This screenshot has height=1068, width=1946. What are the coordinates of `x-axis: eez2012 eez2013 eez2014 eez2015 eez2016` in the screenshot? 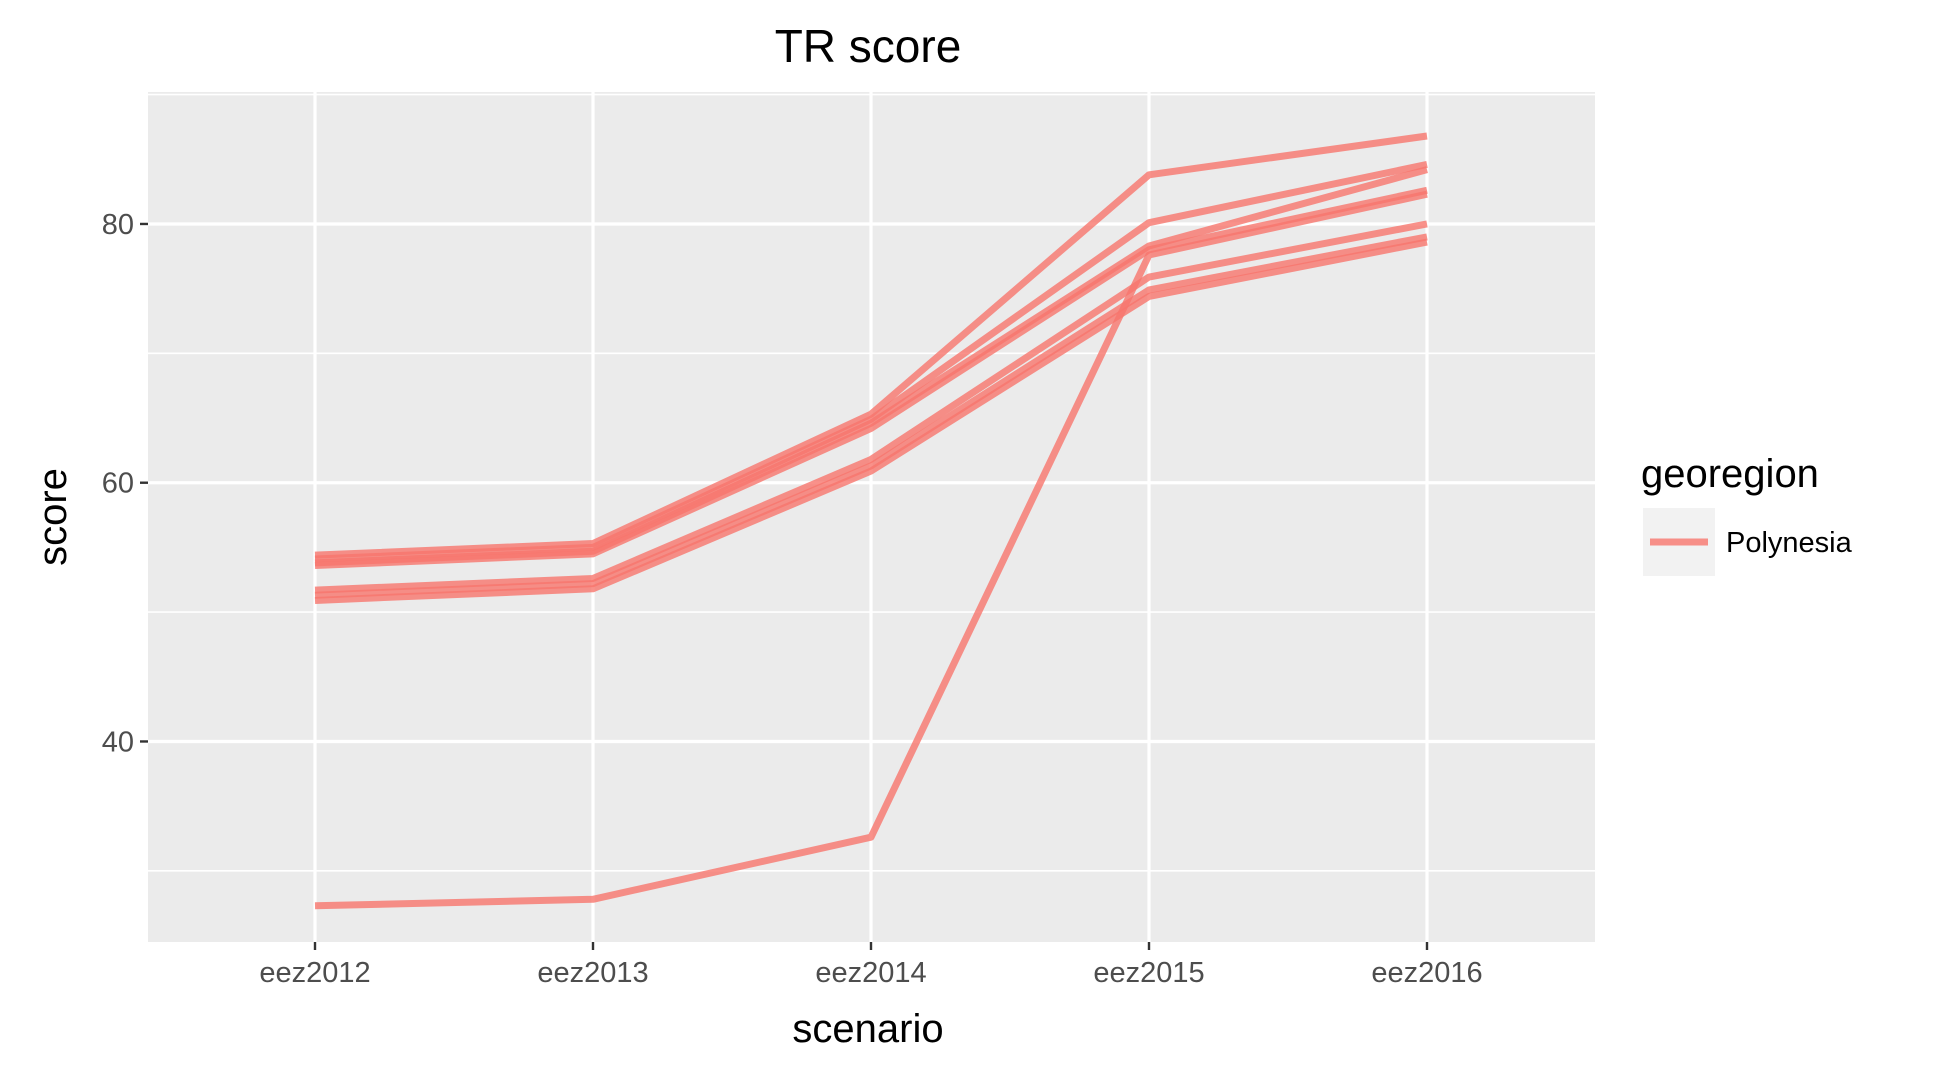 It's located at (871, 965).